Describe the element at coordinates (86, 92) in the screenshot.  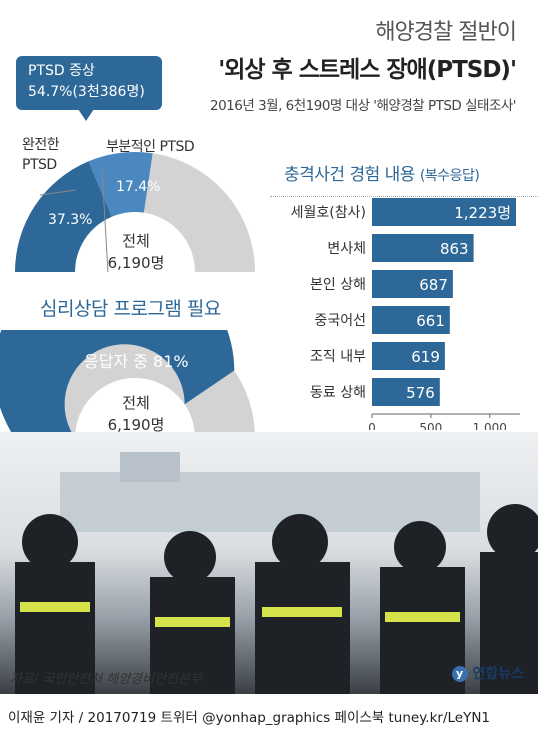
I see `callout-line2: 54.7%(3천386명)` at that location.